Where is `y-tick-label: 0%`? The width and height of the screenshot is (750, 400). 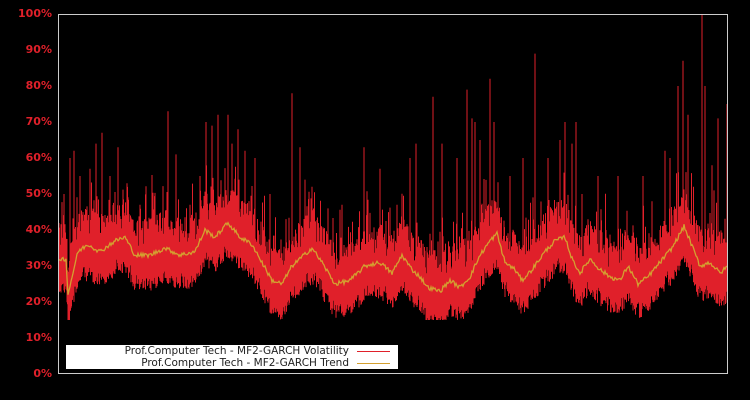
y-tick-label: 0% is located at coordinates (42, 373).